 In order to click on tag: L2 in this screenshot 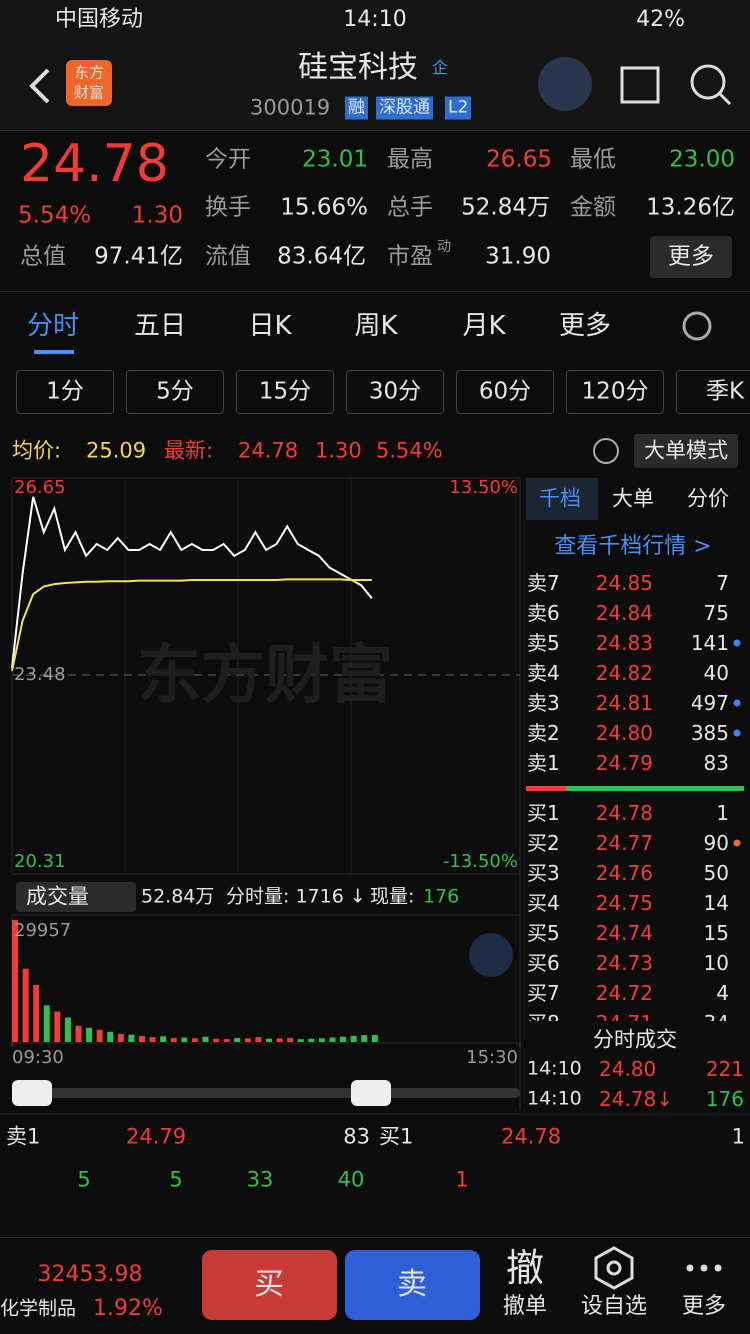, I will do `click(458, 108)`.